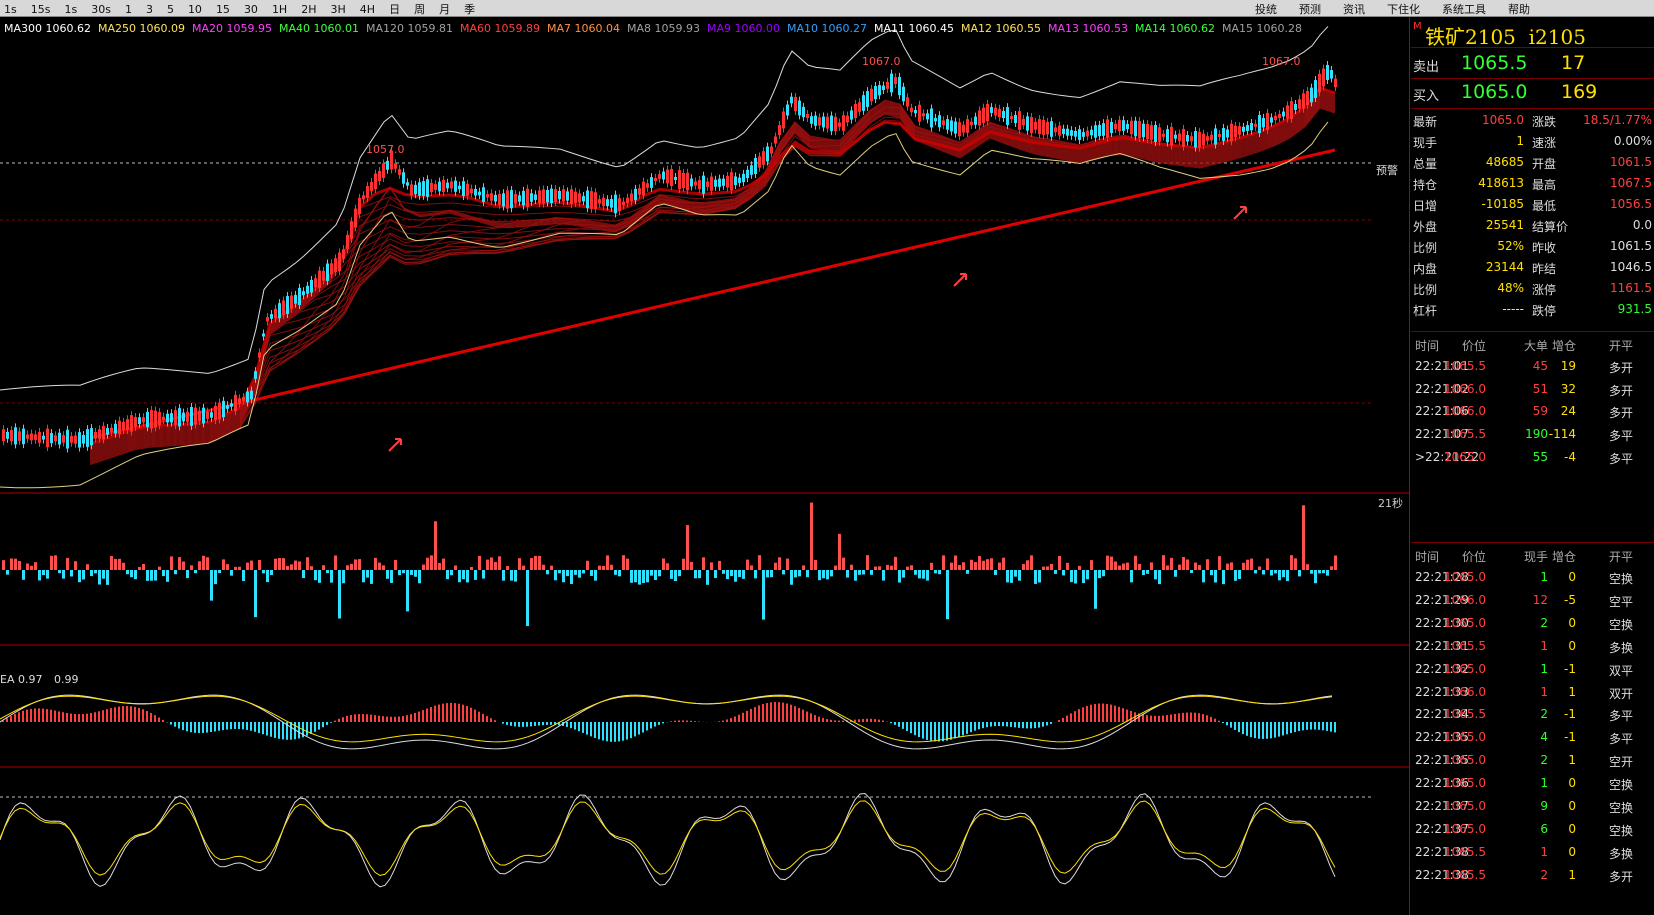  I want to click on table-row: 22:21:06 1066.0 59 24 多开, so click(1532, 412).